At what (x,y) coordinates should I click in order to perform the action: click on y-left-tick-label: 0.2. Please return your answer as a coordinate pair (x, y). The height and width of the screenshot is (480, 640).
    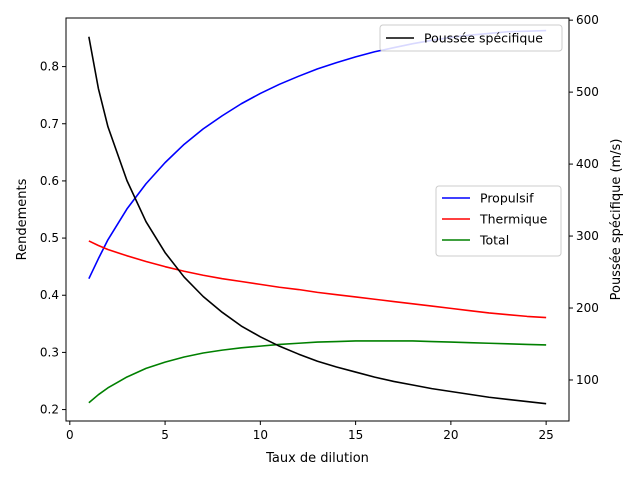
    Looking at the image, I should click on (49, 410).